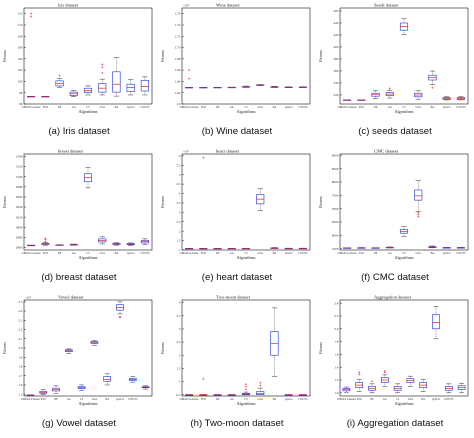 The height and width of the screenshot is (438, 474). I want to click on y-tick-label: 1.8, so click(20, 367).